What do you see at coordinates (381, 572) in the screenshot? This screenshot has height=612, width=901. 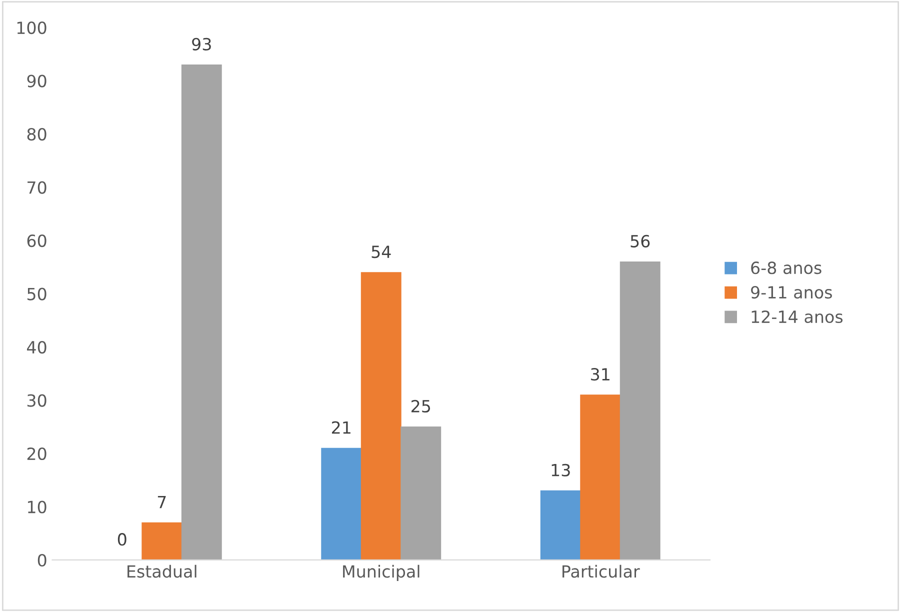 I see `x-tick-label: Municipal` at bounding box center [381, 572].